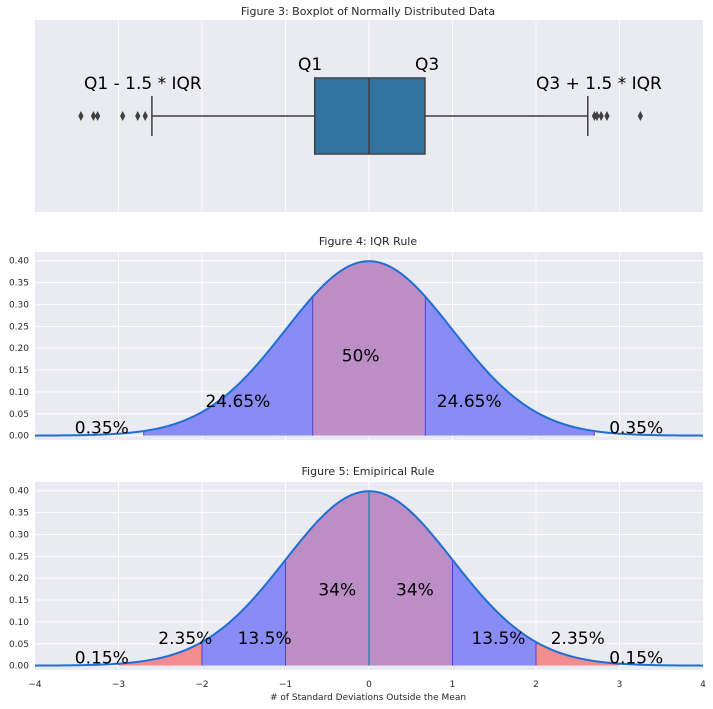 This screenshot has width=713, height=709. What do you see at coordinates (620, 685) in the screenshot?
I see `x-tick-label: 3` at bounding box center [620, 685].